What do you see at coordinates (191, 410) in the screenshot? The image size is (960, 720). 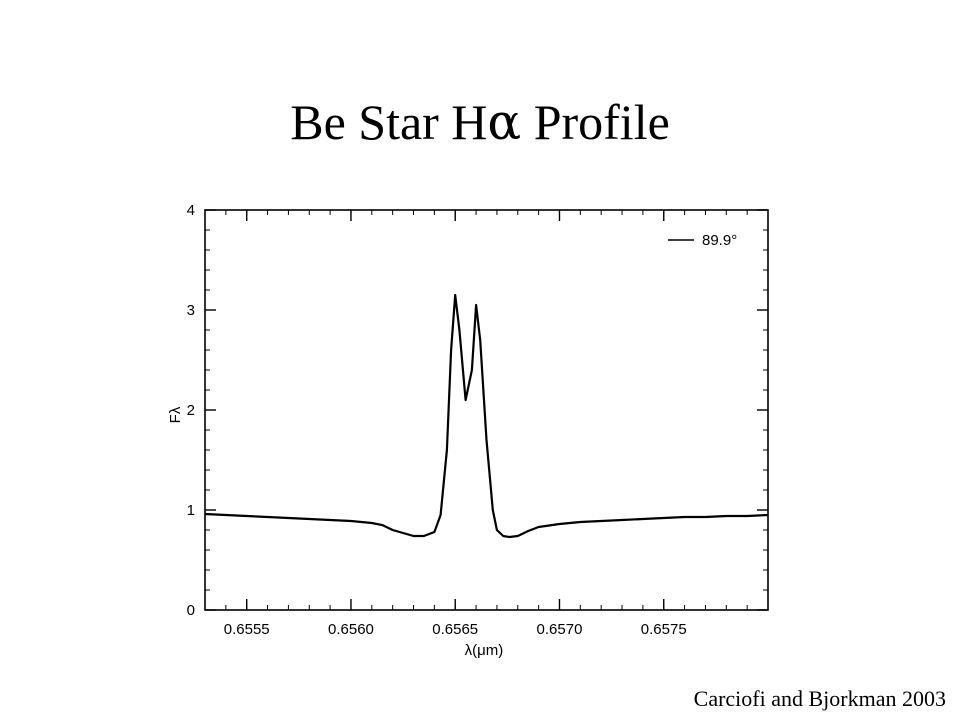 I see `y-tick-label: 2` at bounding box center [191, 410].